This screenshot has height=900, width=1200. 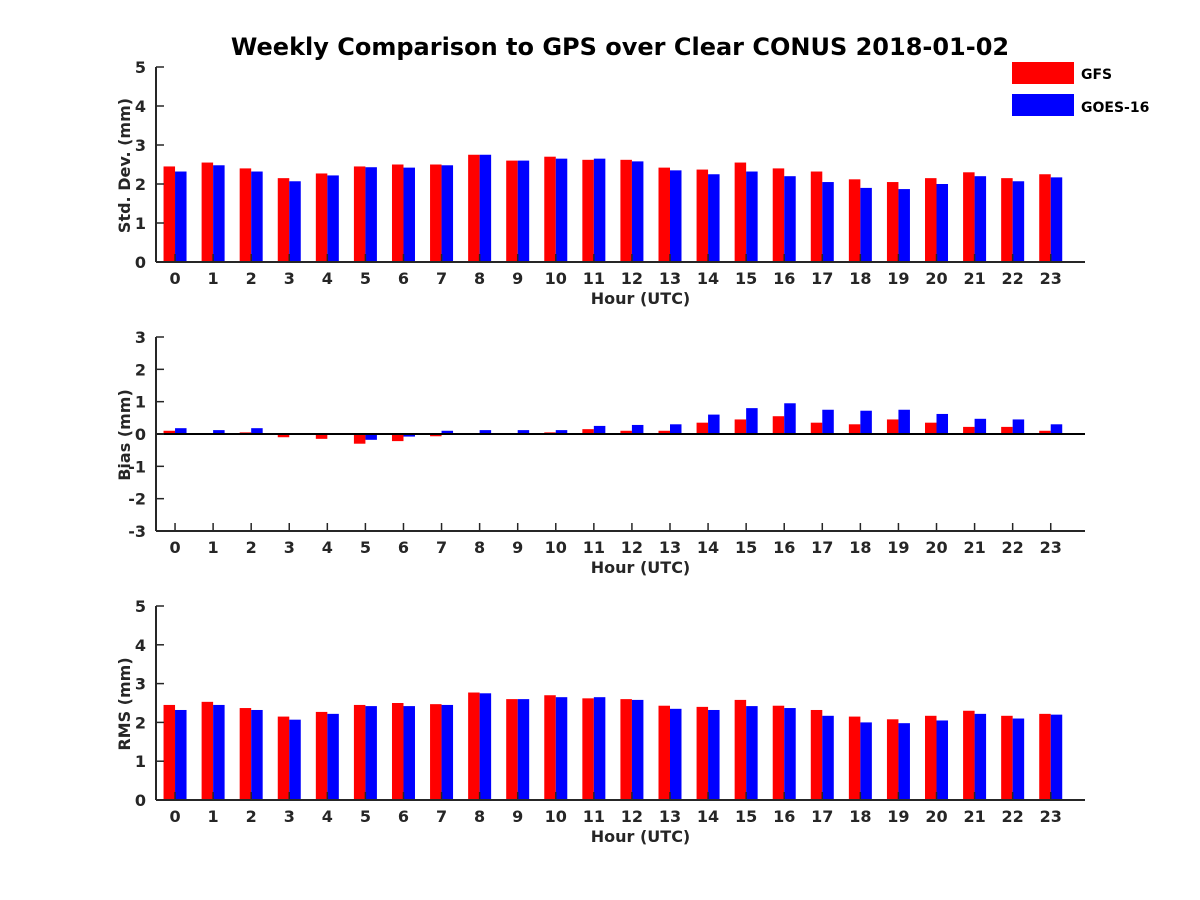 What do you see at coordinates (140, 645) in the screenshot?
I see `y-tick-label: 4` at bounding box center [140, 645].